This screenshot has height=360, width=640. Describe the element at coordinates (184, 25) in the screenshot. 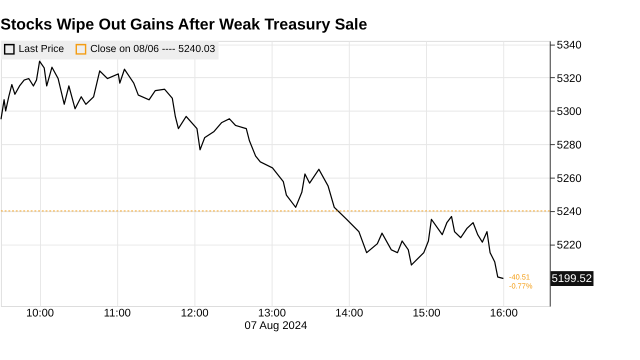

I see `chart-title: Stocks Wipe Out Gains After Weak Treasury Sale` at that location.